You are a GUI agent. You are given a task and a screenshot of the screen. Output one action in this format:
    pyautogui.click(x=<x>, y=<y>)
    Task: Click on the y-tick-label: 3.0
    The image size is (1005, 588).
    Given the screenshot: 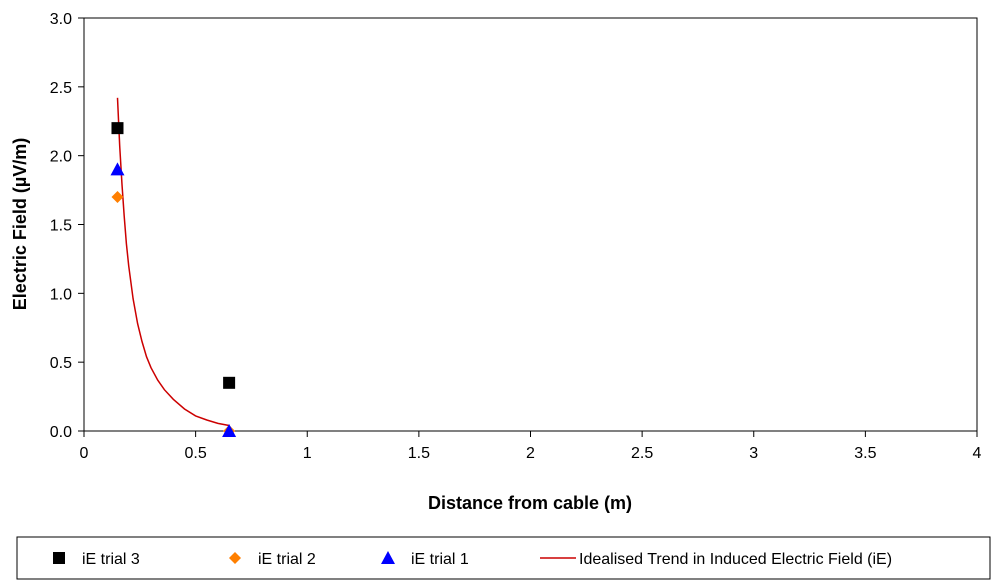 What is the action you would take?
    pyautogui.click(x=61, y=19)
    